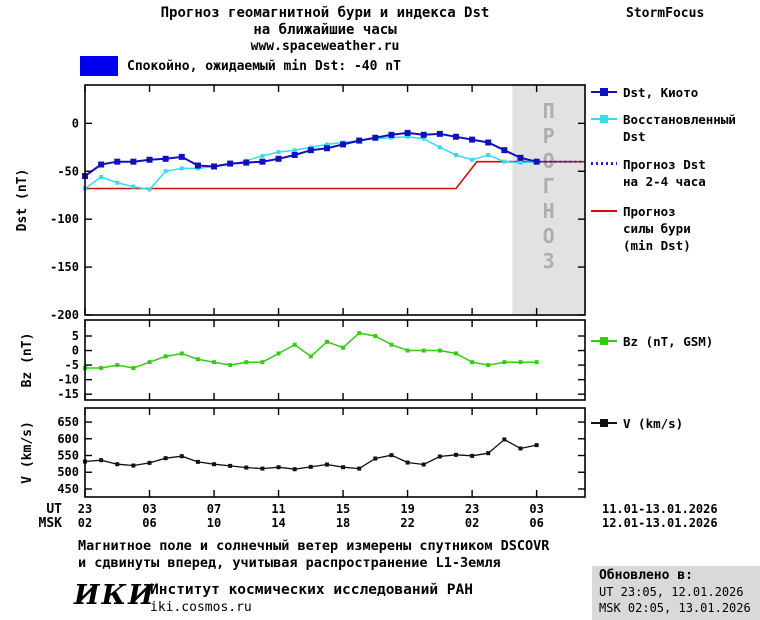  I want to click on legend-item-dst-kyoto: Dst, Киото, so click(644, 92).